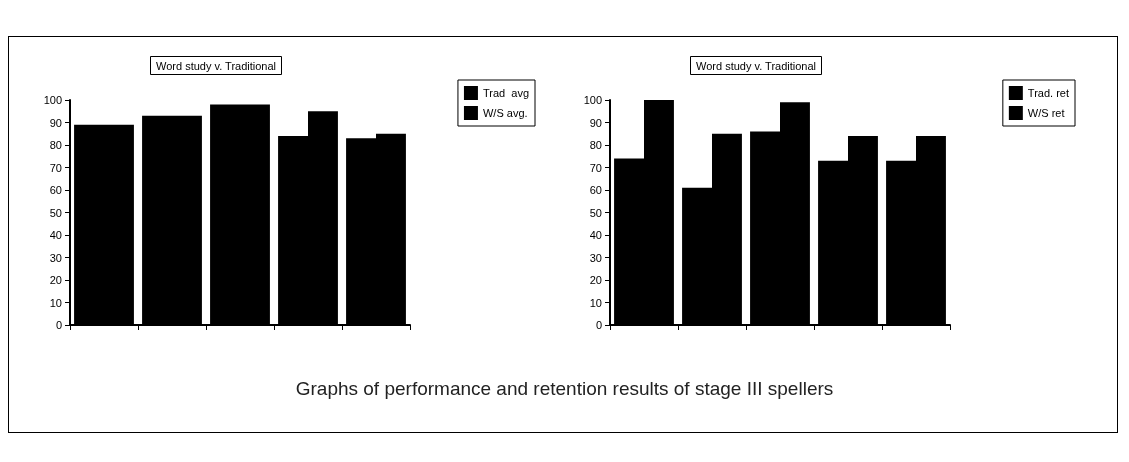 Image resolution: width=1129 pixels, height=462 pixels. Describe the element at coordinates (1046, 113) in the screenshot. I see `legend-label: W/S ret` at that location.